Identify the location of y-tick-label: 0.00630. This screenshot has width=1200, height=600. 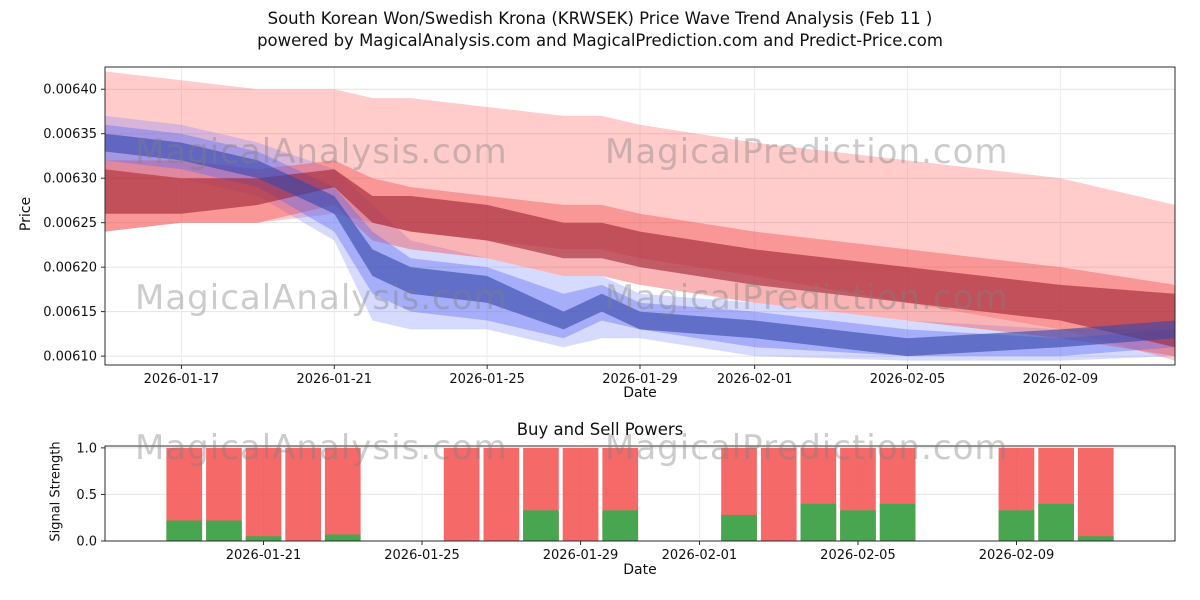
(70, 179).